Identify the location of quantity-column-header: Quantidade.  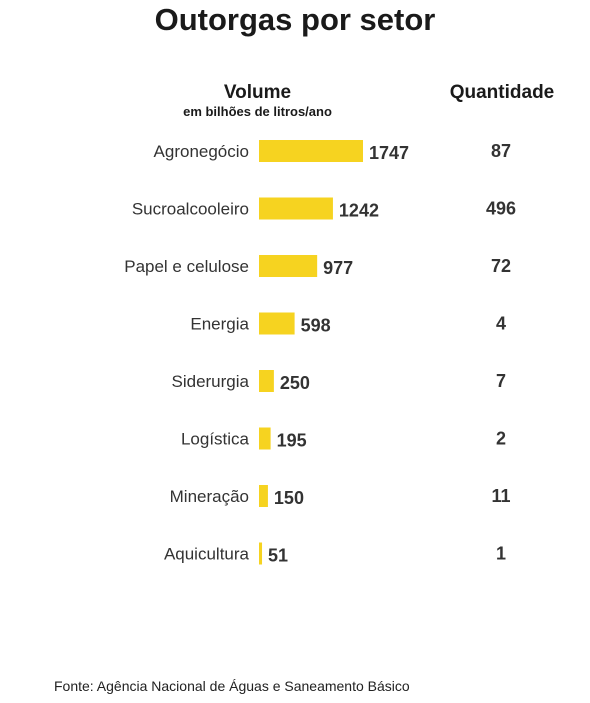
(502, 92).